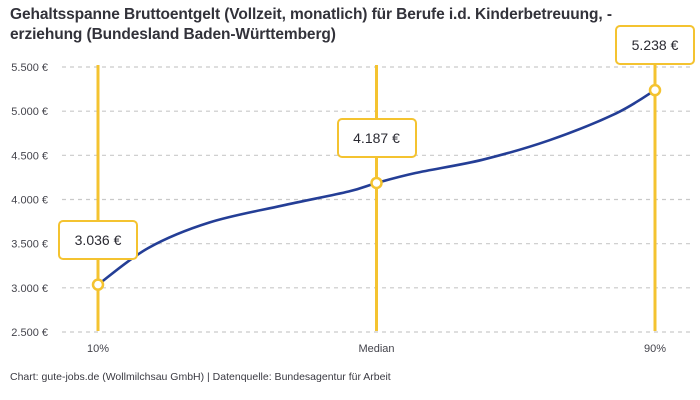  I want to click on value-label-box: 5.238 €, so click(655, 45).